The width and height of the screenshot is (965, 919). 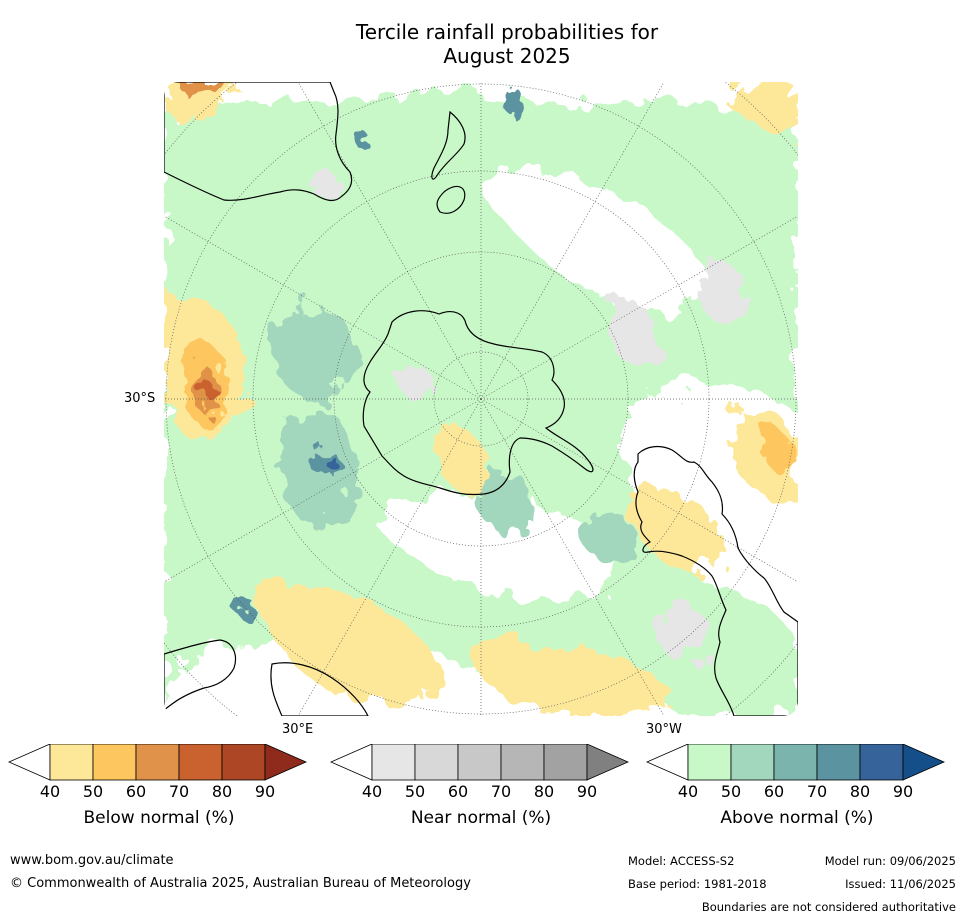 I want to click on title-line-2: August 2025, so click(x=507, y=56).